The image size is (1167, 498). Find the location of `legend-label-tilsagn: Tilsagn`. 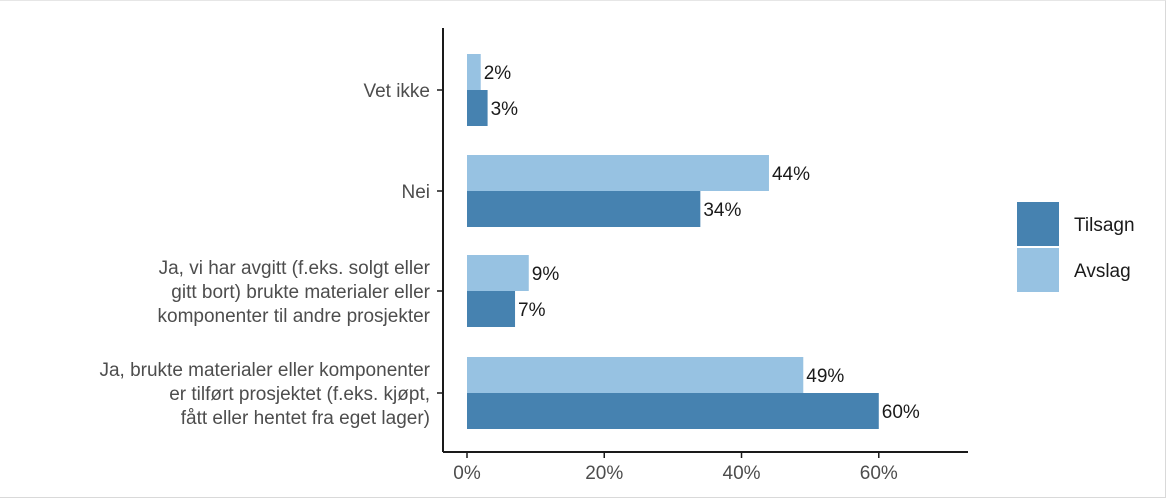

legend-label-tilsagn: Tilsagn is located at coordinates (1104, 225).